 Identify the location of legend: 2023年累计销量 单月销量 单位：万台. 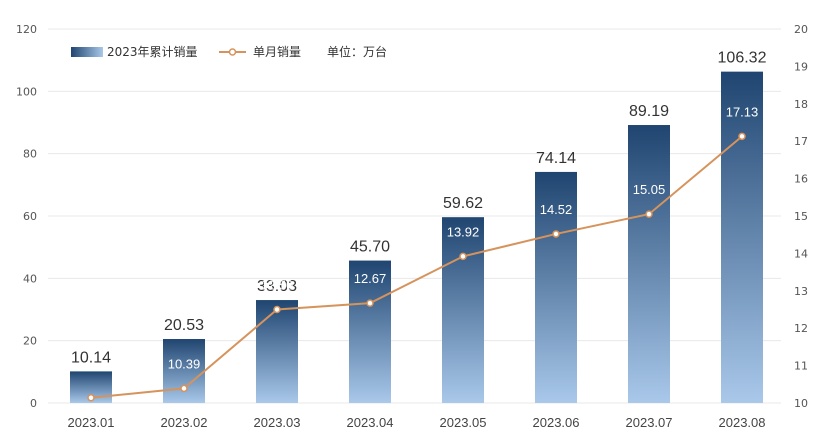
(229, 51).